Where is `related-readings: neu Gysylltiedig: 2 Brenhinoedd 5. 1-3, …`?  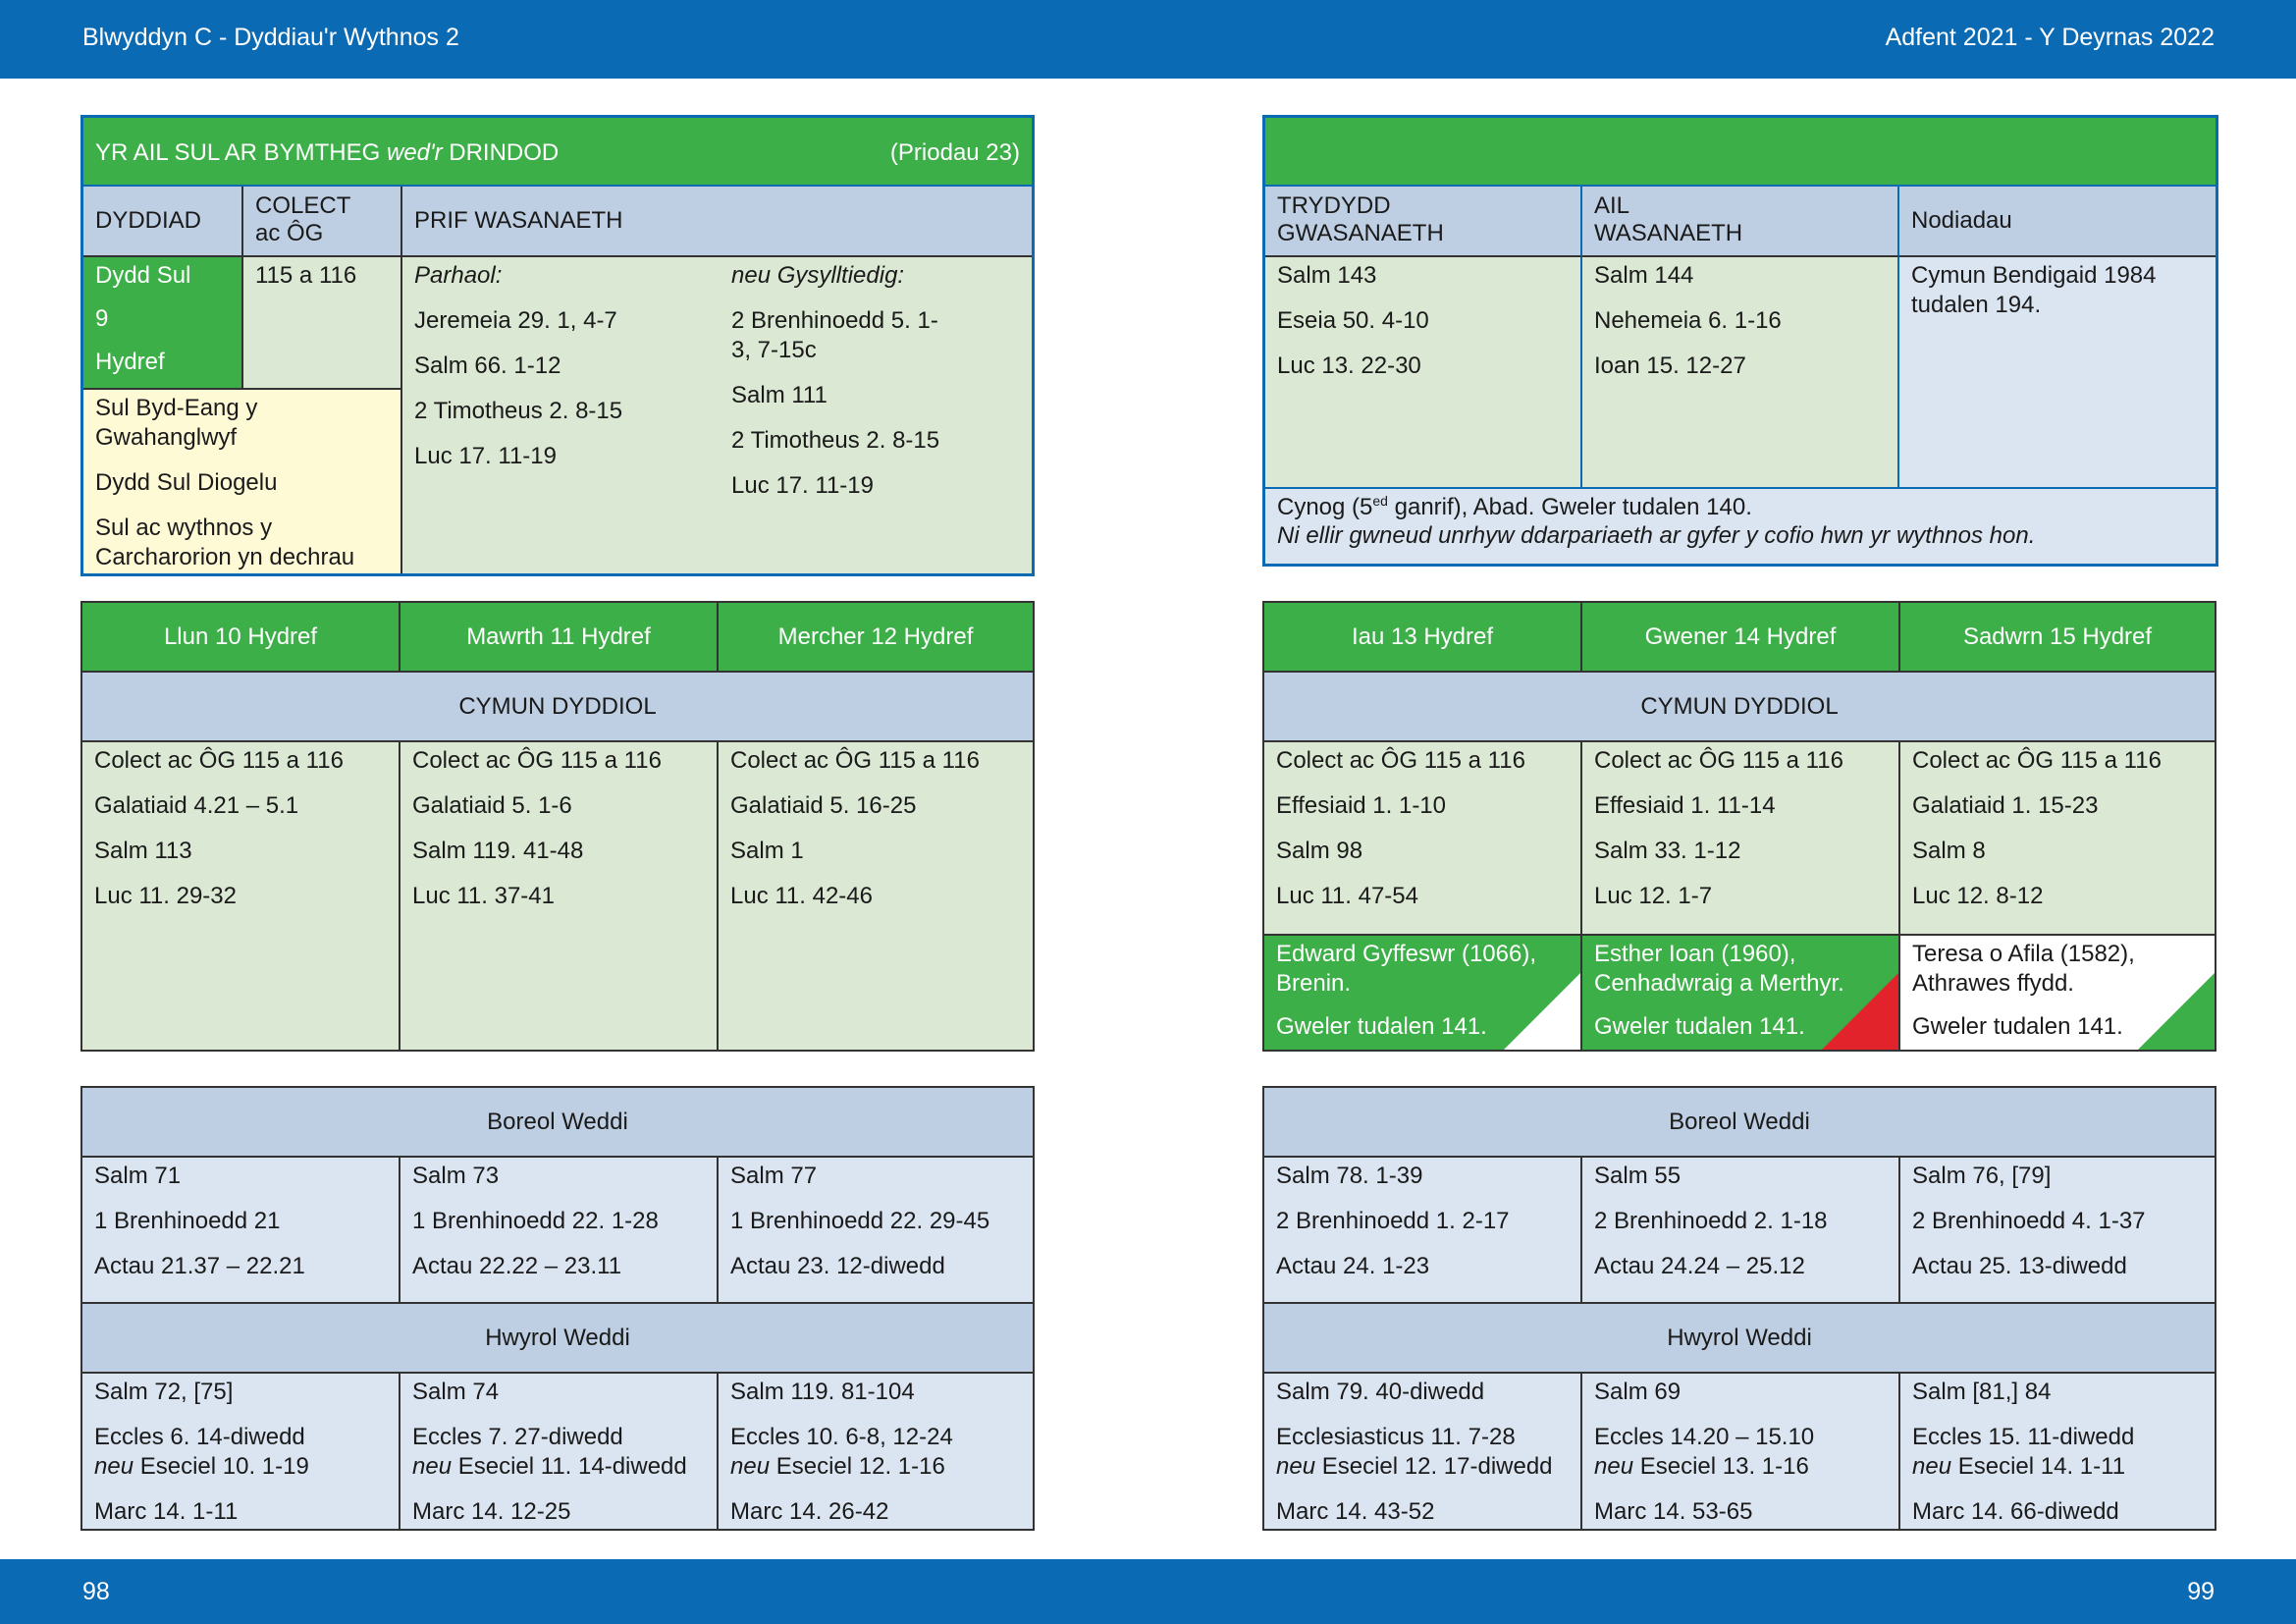 related-readings: neu Gysylltiedig: 2 Brenhinoedd 5. 1-3, … is located at coordinates (836, 380).